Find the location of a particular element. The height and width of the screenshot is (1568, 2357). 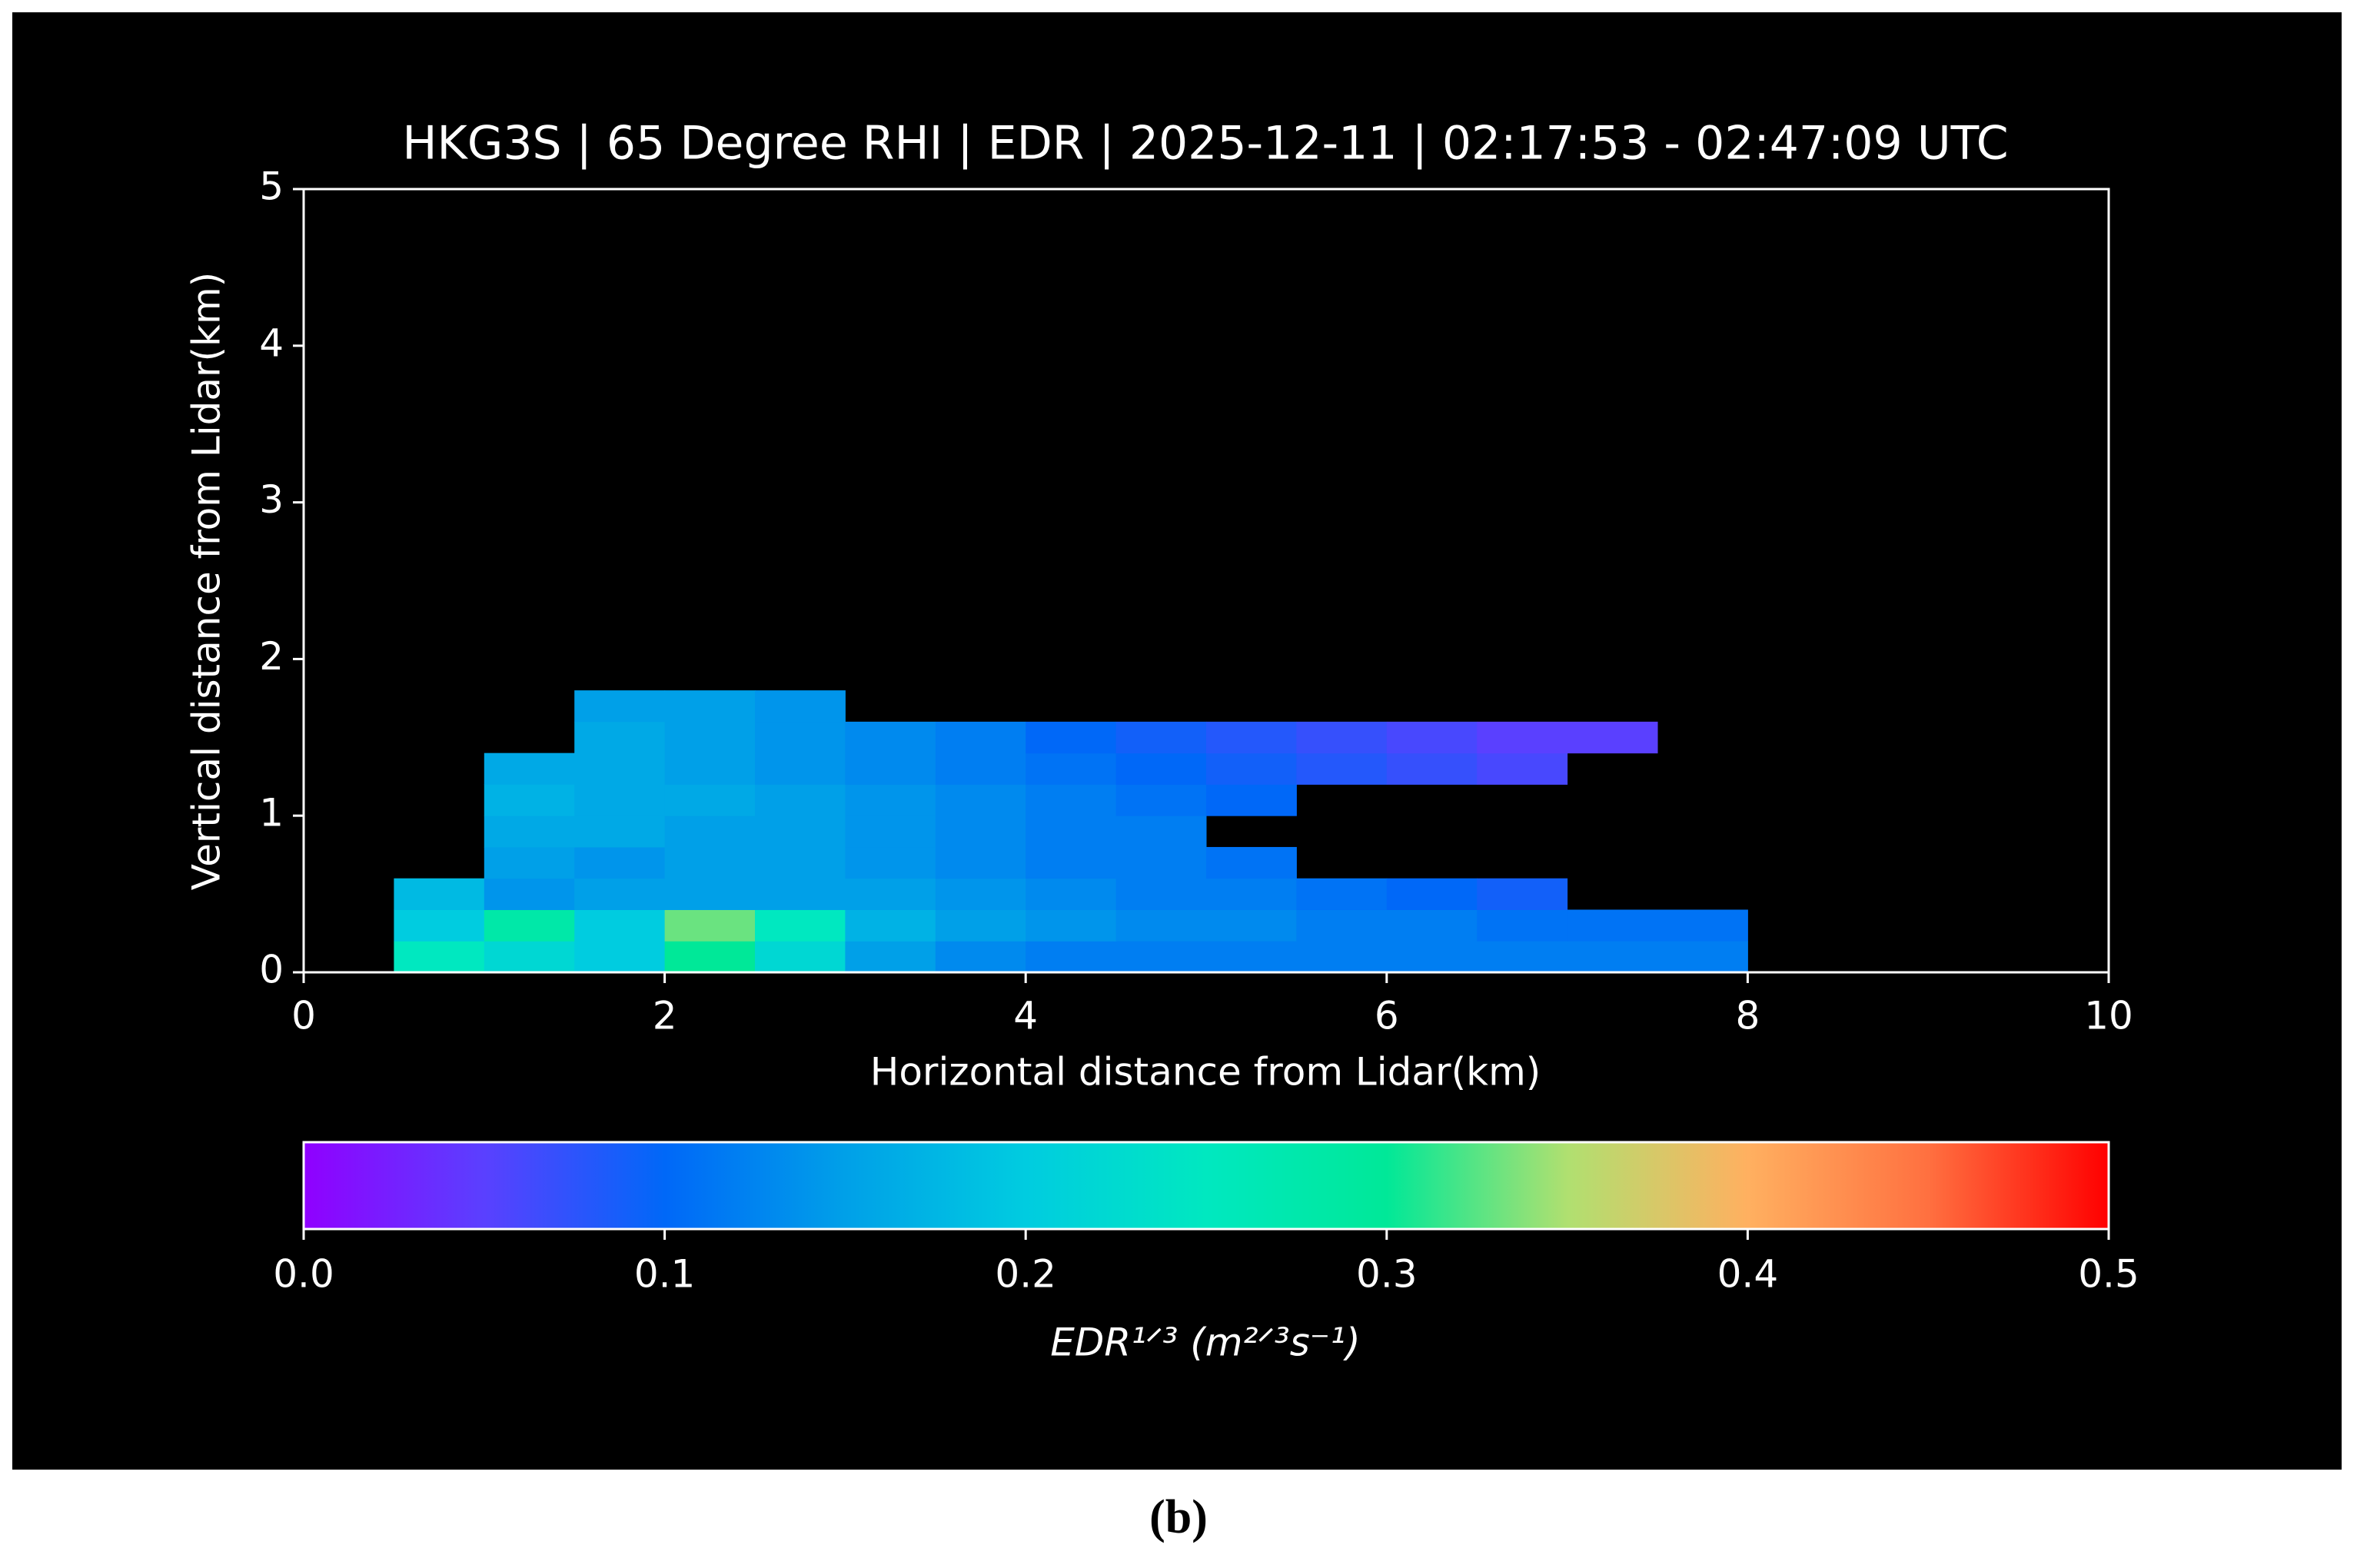

colorbar-tick-label: 0.1 is located at coordinates (665, 1274).